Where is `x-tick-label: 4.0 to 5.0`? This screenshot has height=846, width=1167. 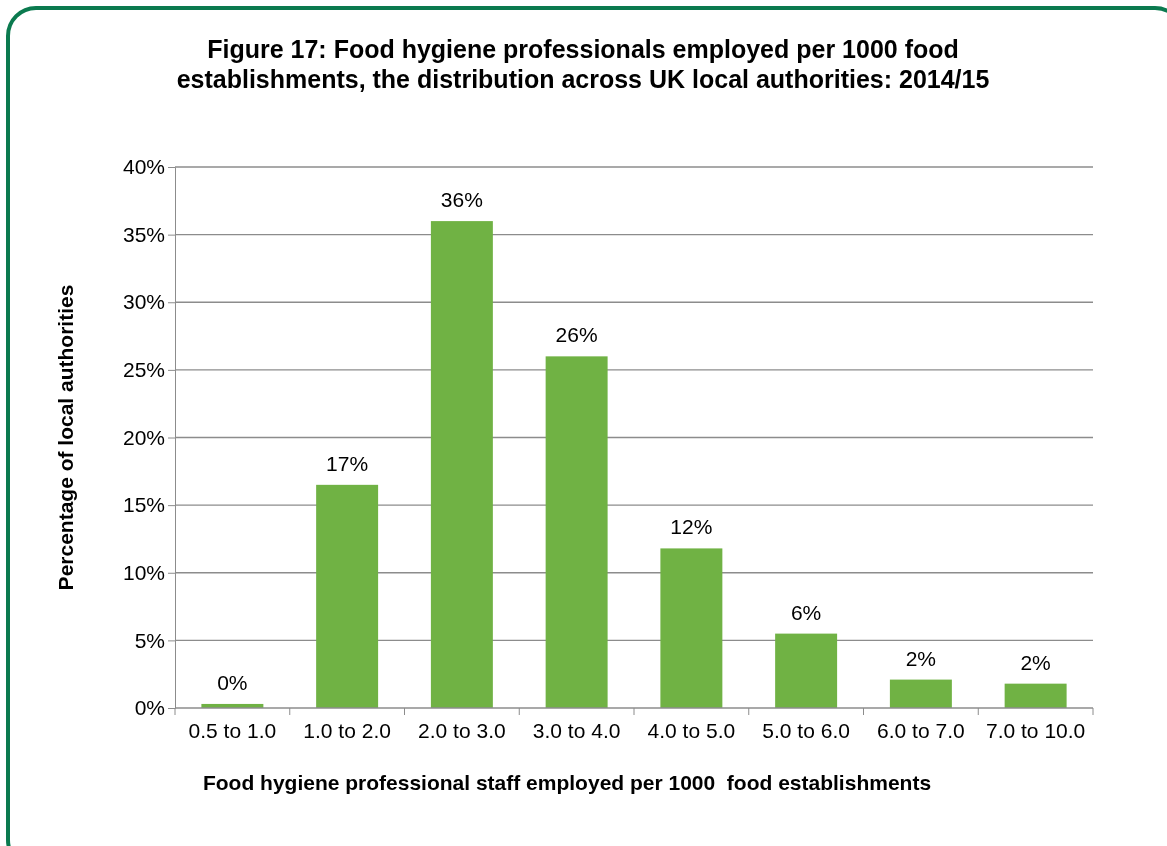 x-tick-label: 4.0 to 5.0 is located at coordinates (691, 730).